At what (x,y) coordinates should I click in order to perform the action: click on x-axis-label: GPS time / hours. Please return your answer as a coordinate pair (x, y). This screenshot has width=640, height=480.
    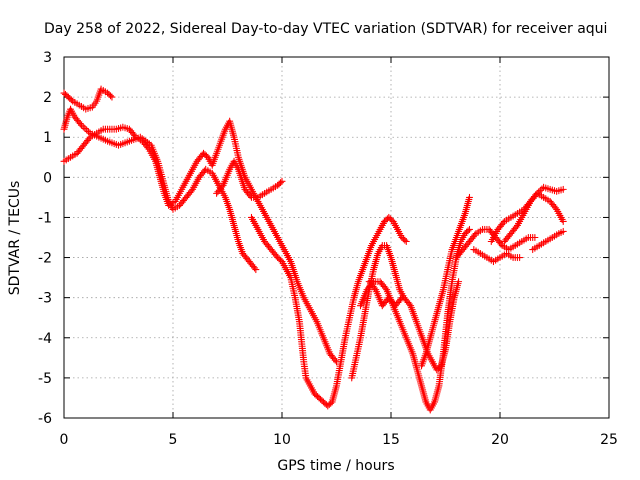
    Looking at the image, I should click on (335, 466).